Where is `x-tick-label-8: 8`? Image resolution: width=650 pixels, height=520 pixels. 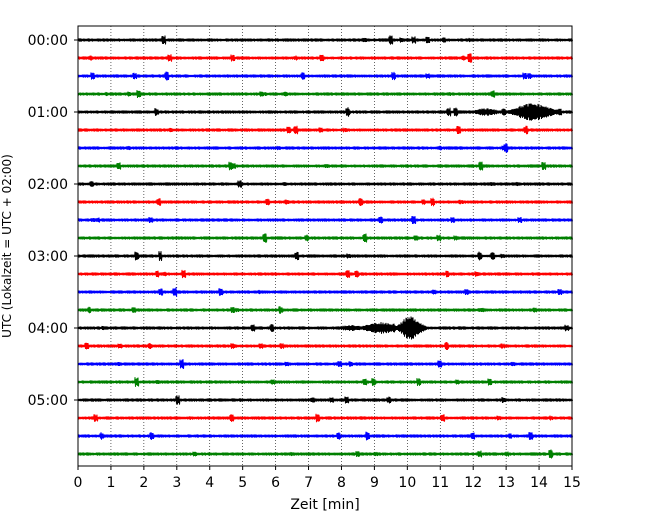 x-tick-label-8: 8 is located at coordinates (341, 483).